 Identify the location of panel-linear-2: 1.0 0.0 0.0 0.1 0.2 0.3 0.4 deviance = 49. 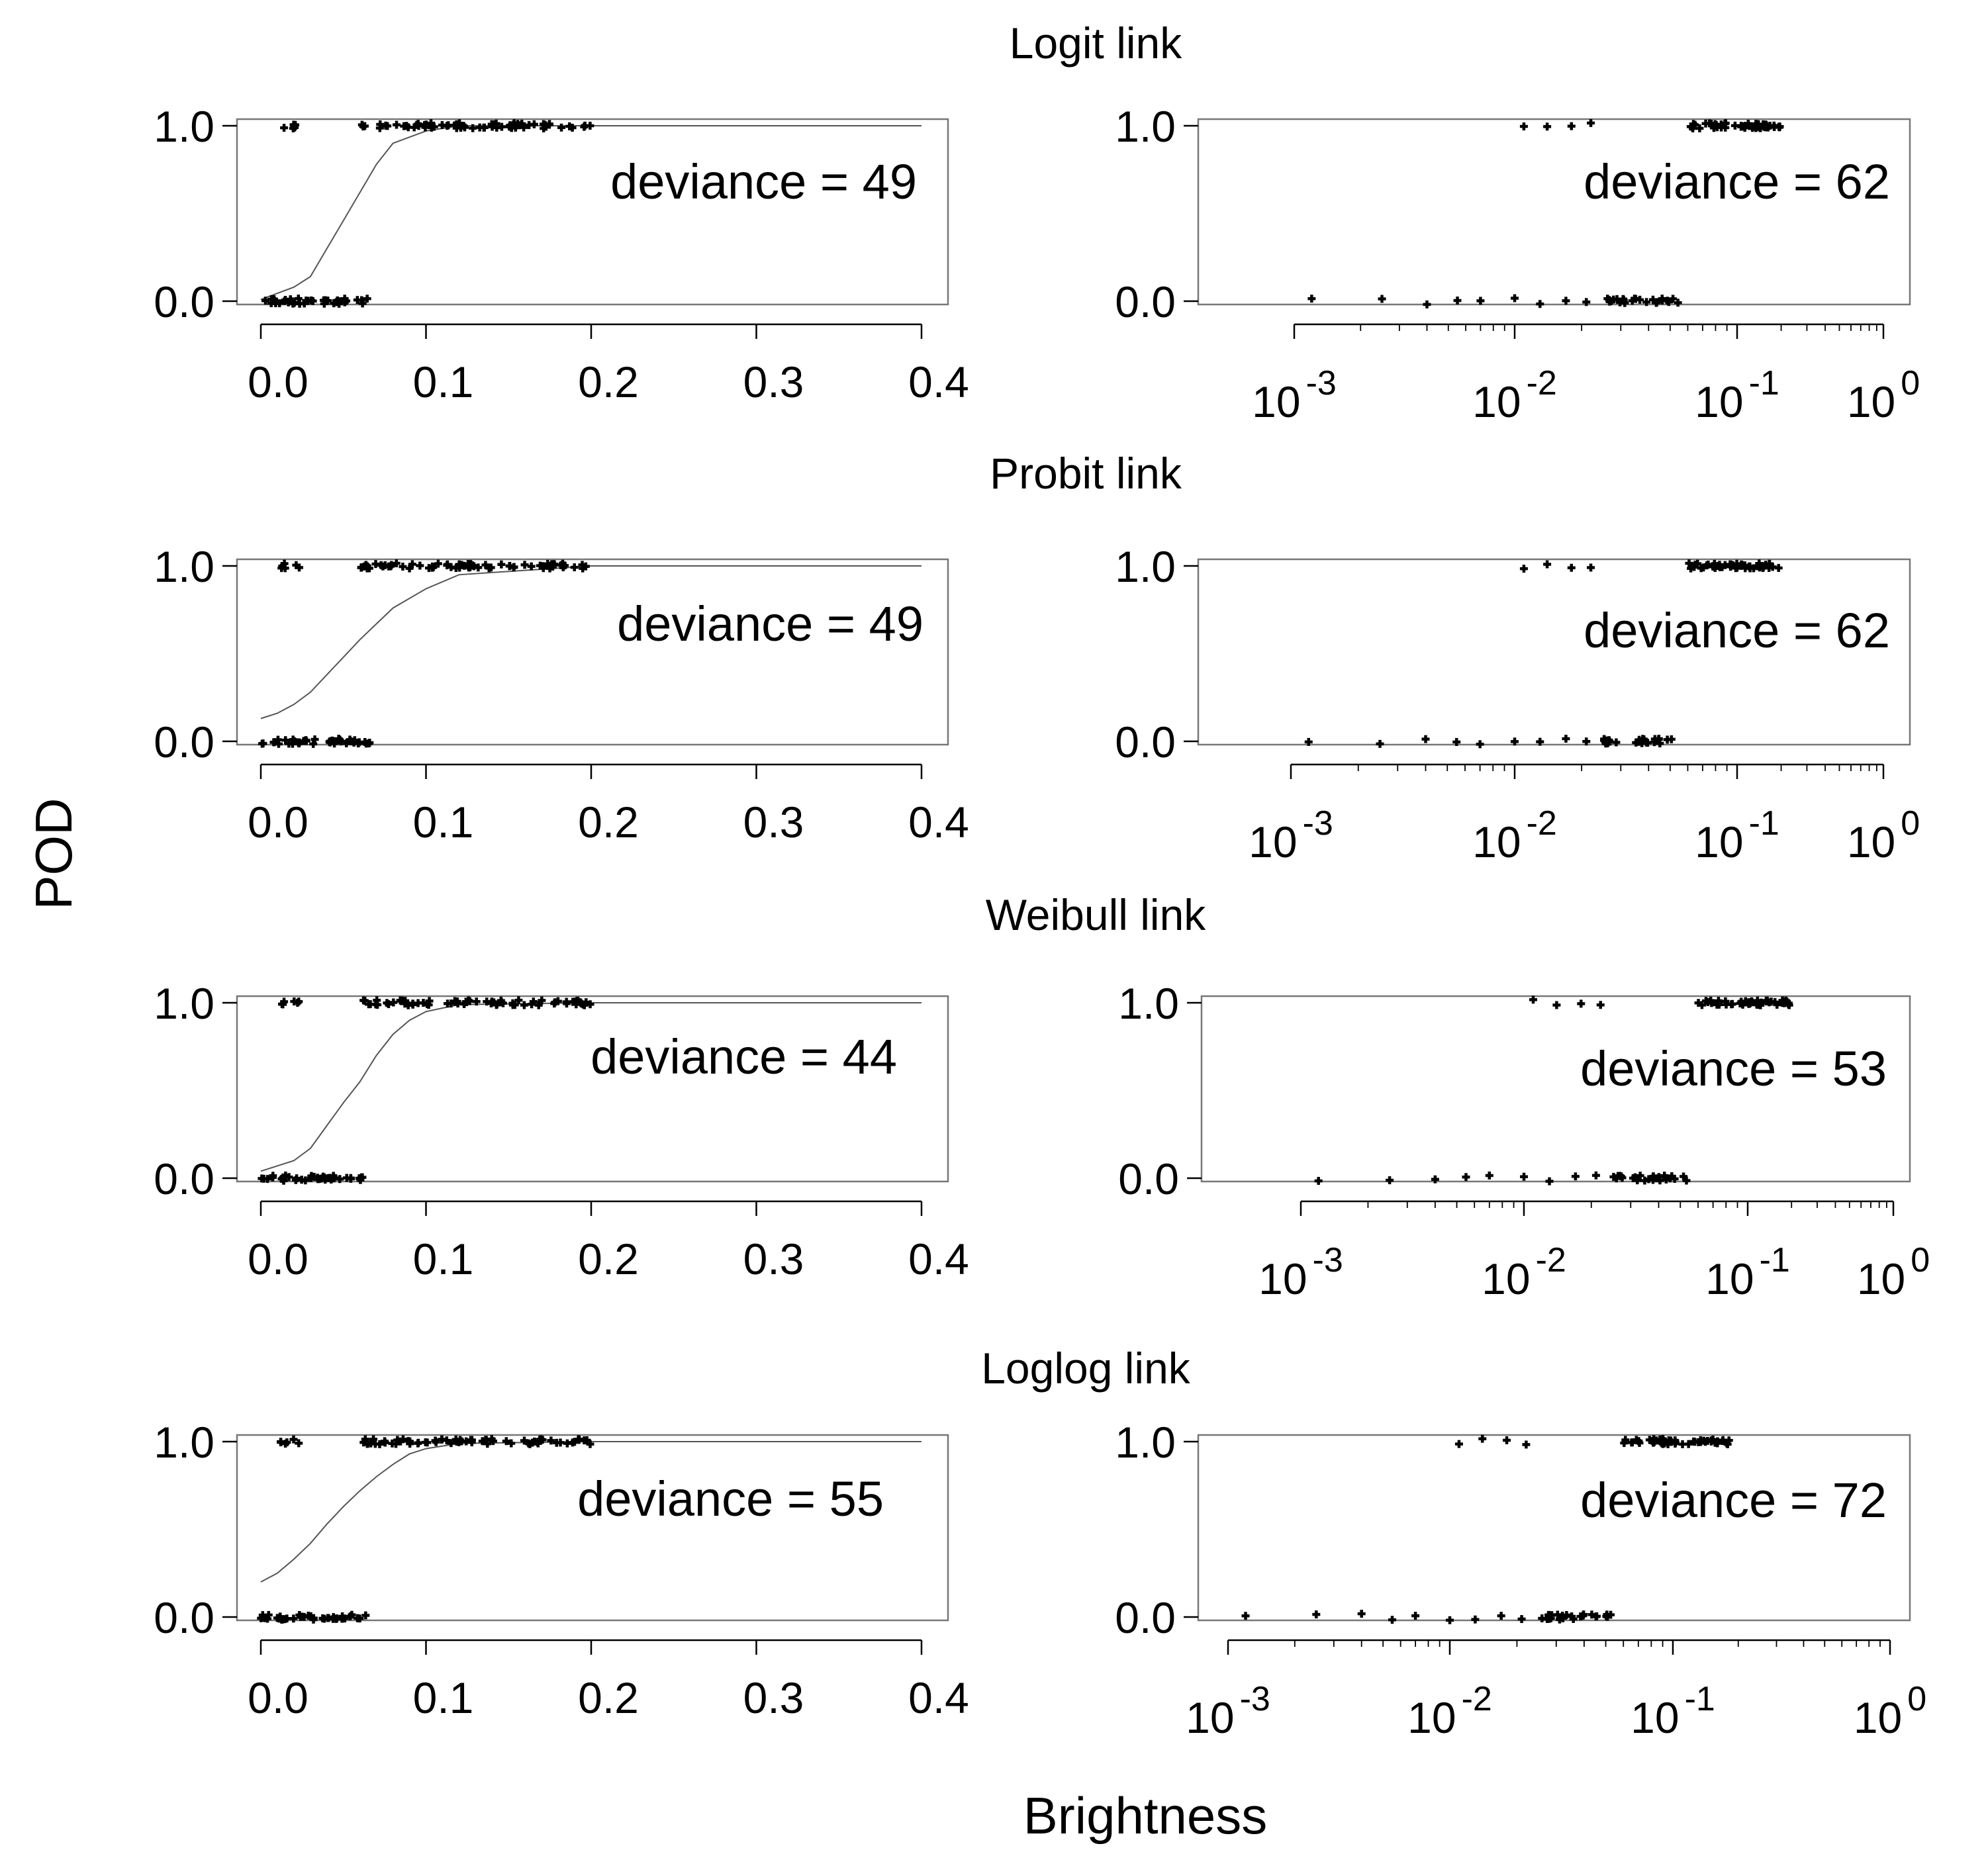
(561, 694).